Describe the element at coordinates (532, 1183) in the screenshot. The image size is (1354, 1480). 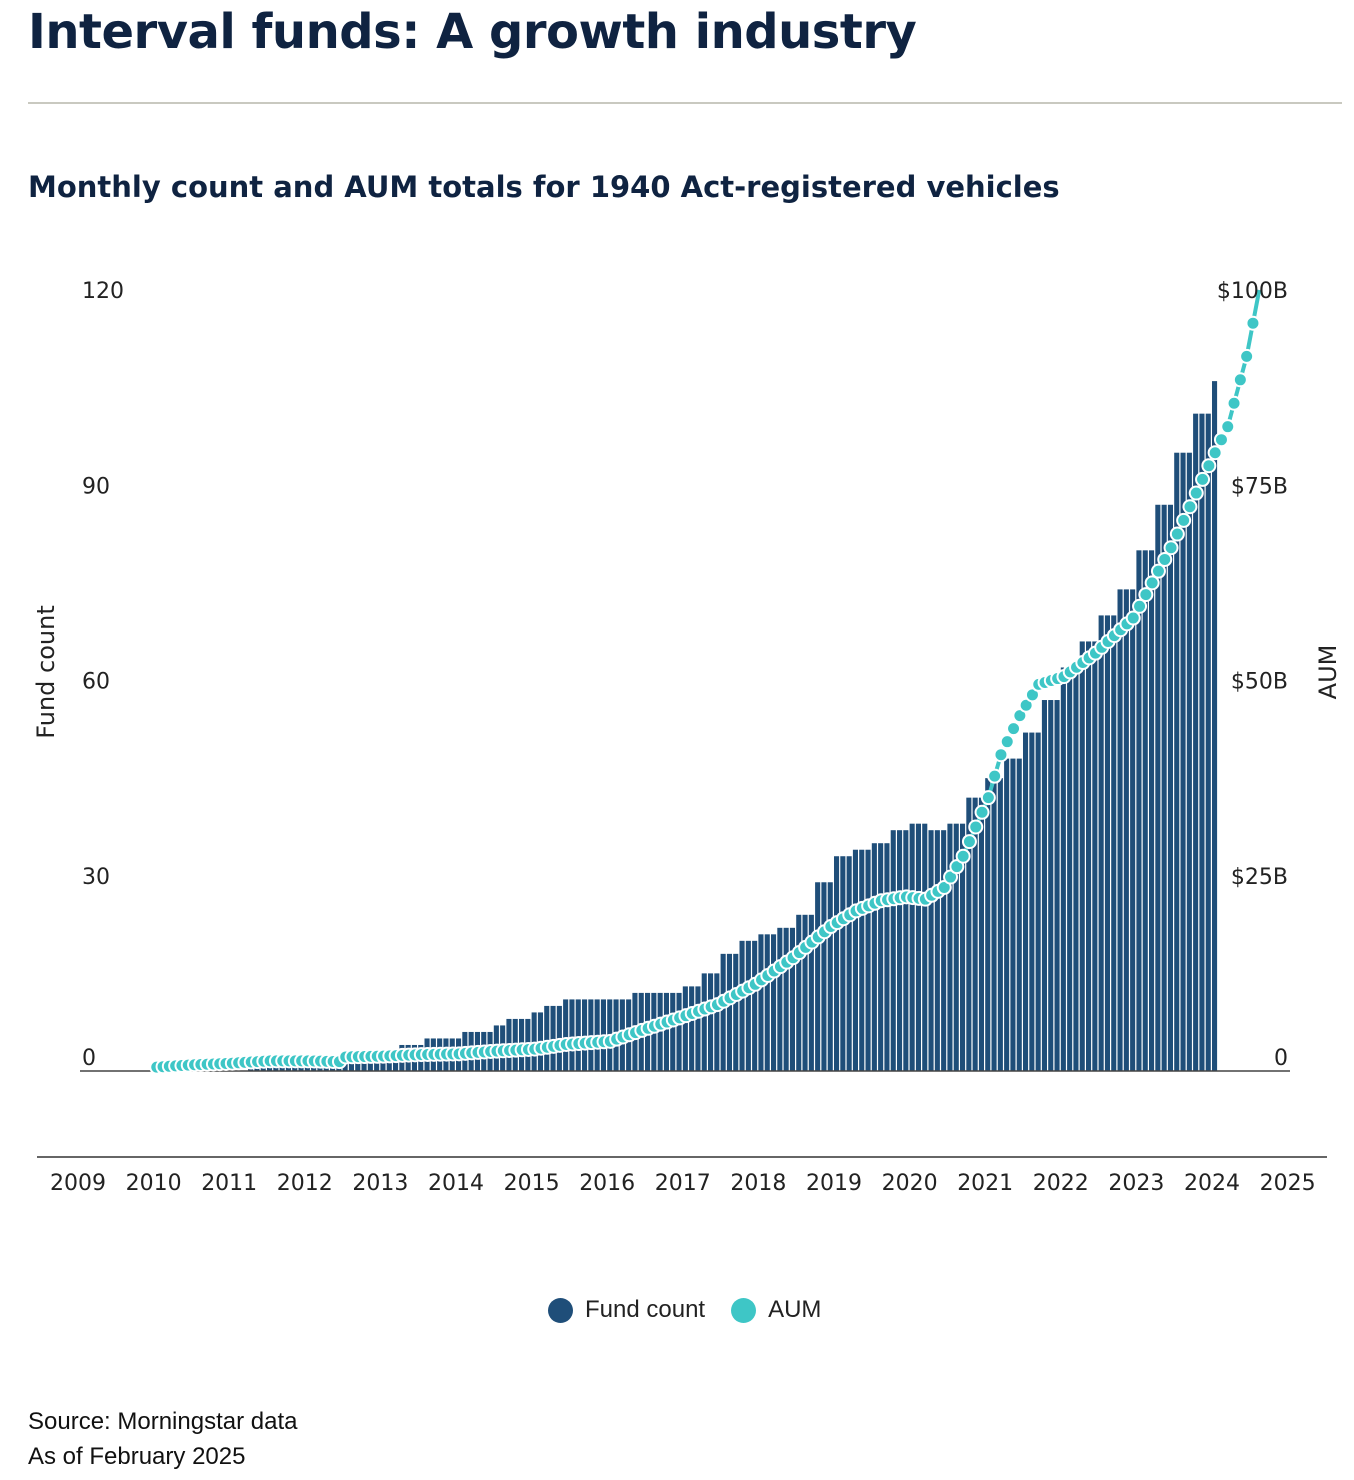
I see `x-tick-label: 2015` at that location.